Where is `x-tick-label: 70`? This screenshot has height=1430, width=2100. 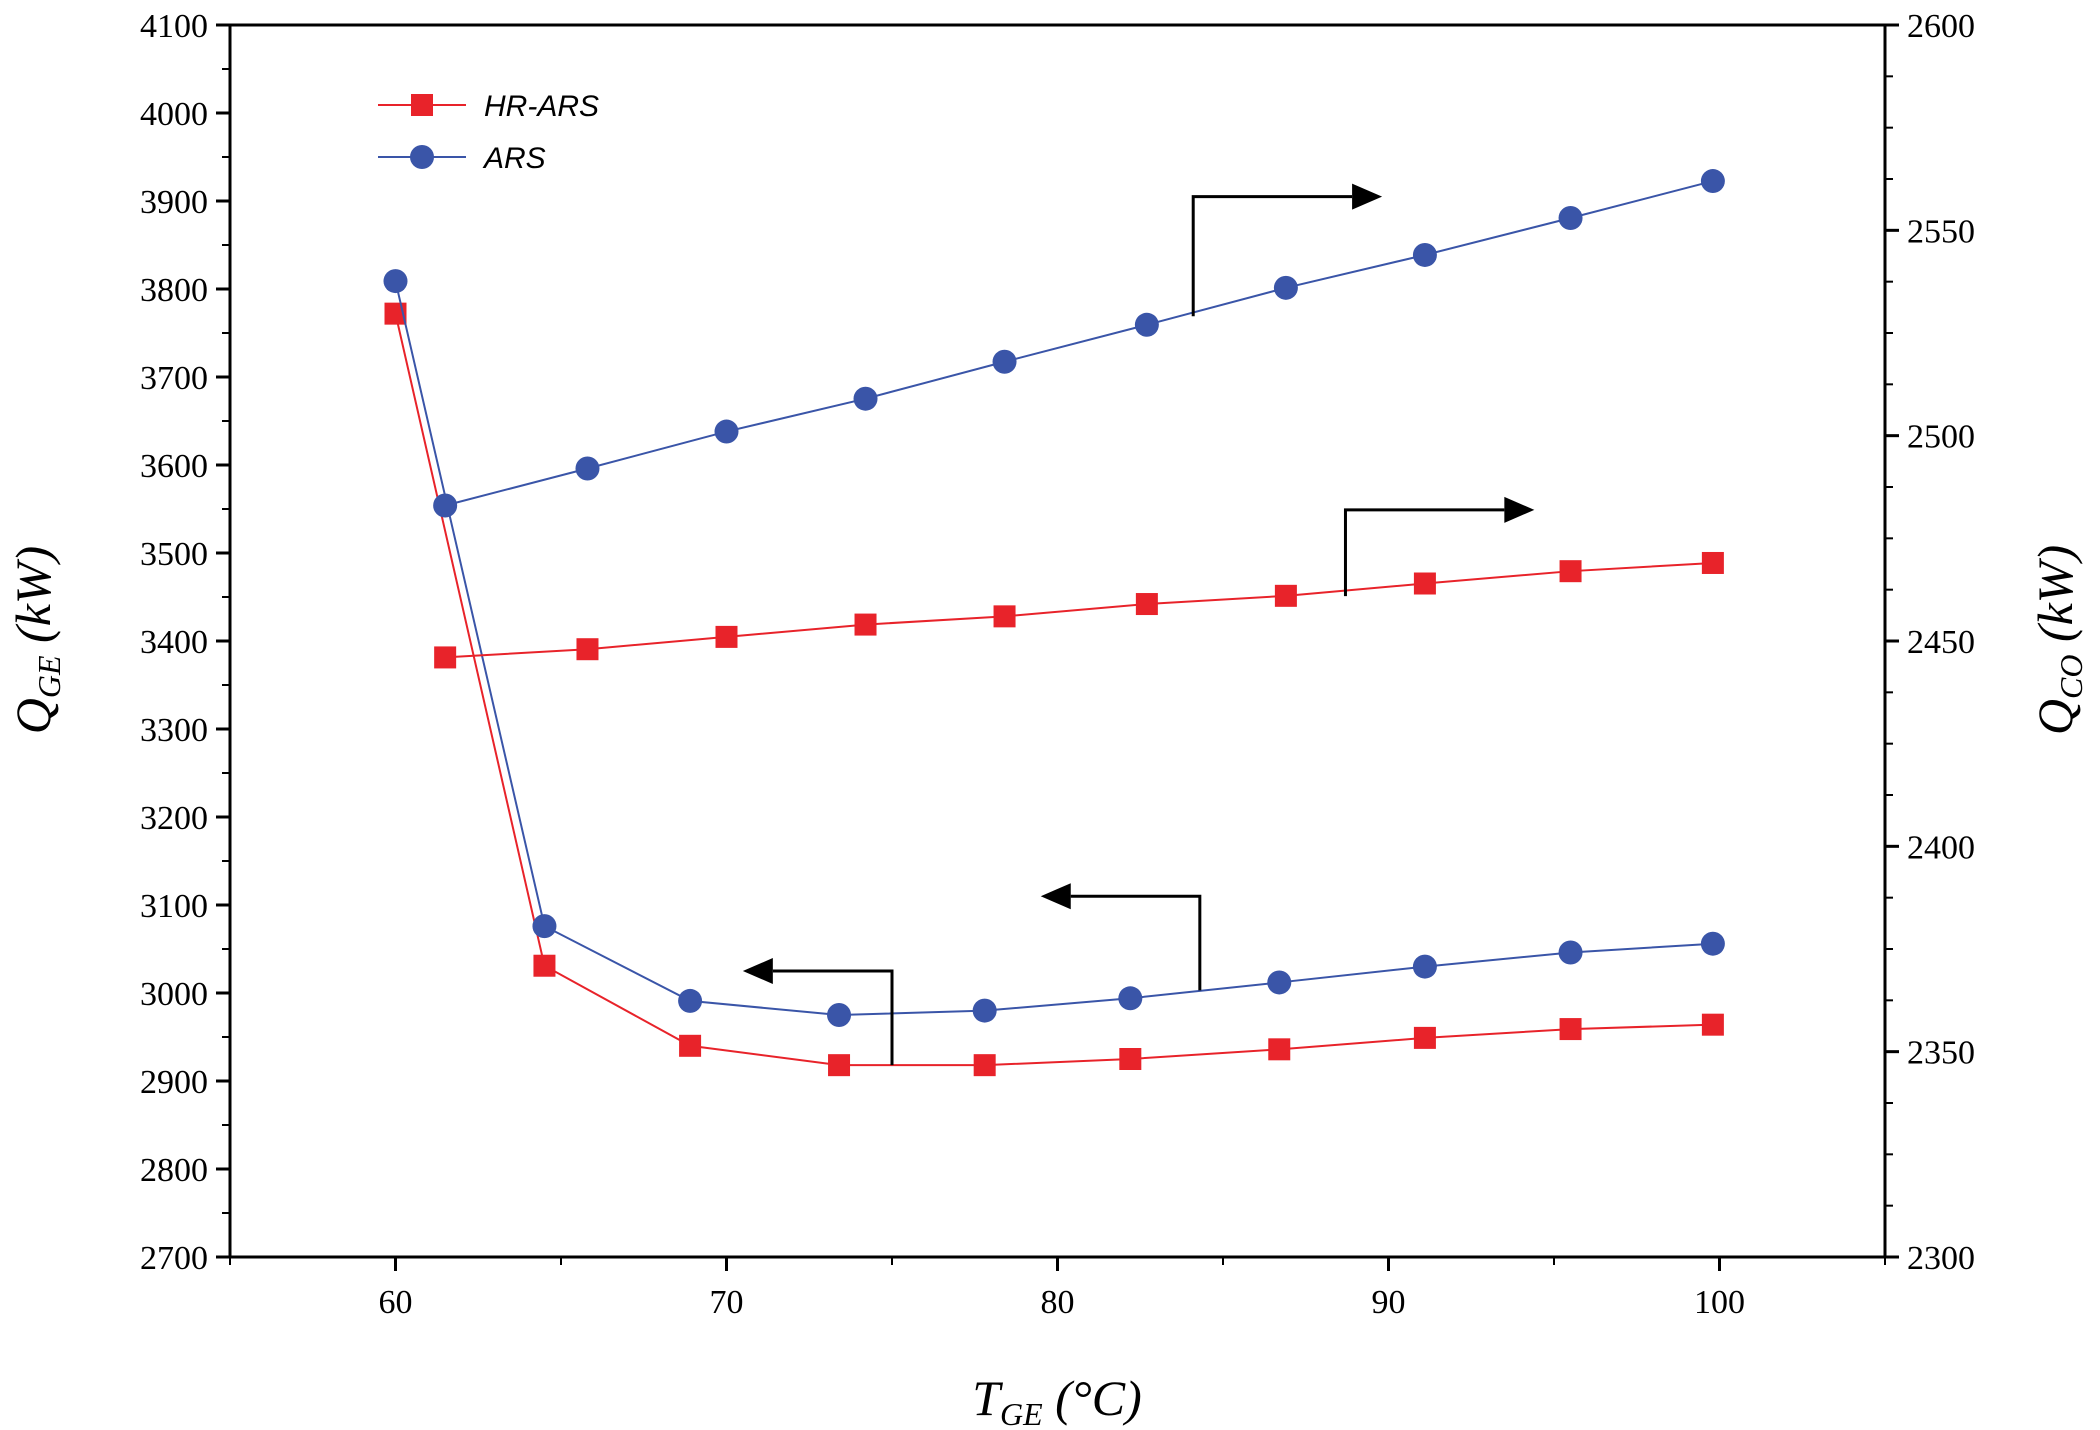
x-tick-label: 70 is located at coordinates (727, 1302).